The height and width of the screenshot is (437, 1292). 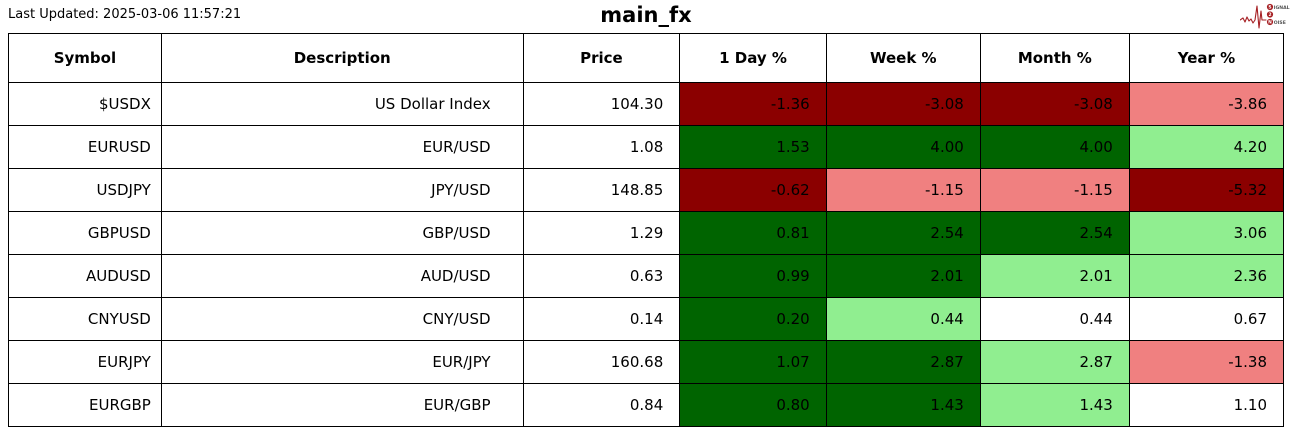 I want to click on day-pct-cell: 1.07, so click(x=753, y=362).